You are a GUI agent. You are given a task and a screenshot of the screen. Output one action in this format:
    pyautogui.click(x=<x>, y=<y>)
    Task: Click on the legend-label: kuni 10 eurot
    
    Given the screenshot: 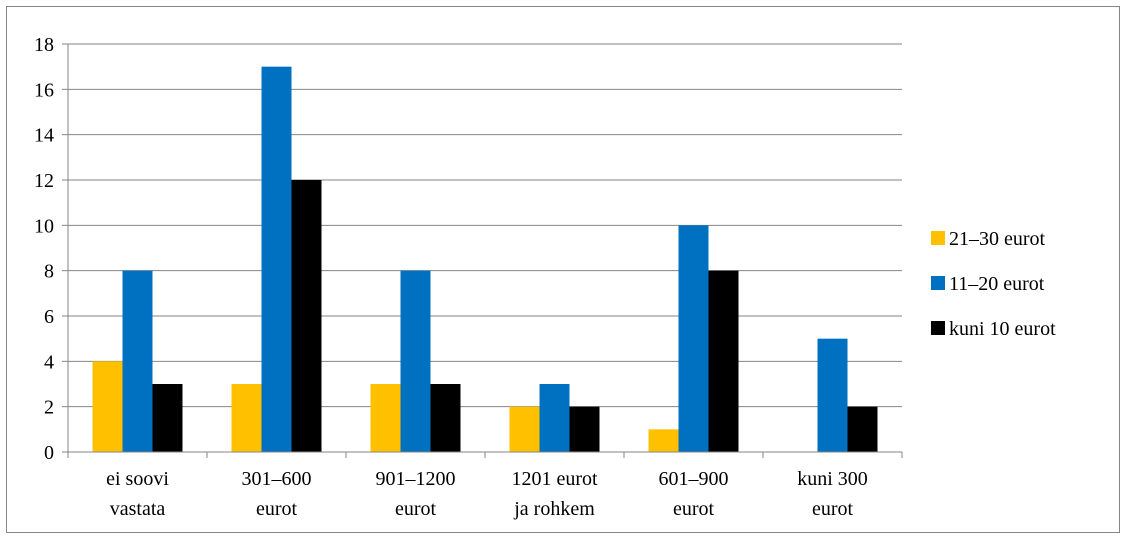 What is the action you would take?
    pyautogui.click(x=1002, y=329)
    